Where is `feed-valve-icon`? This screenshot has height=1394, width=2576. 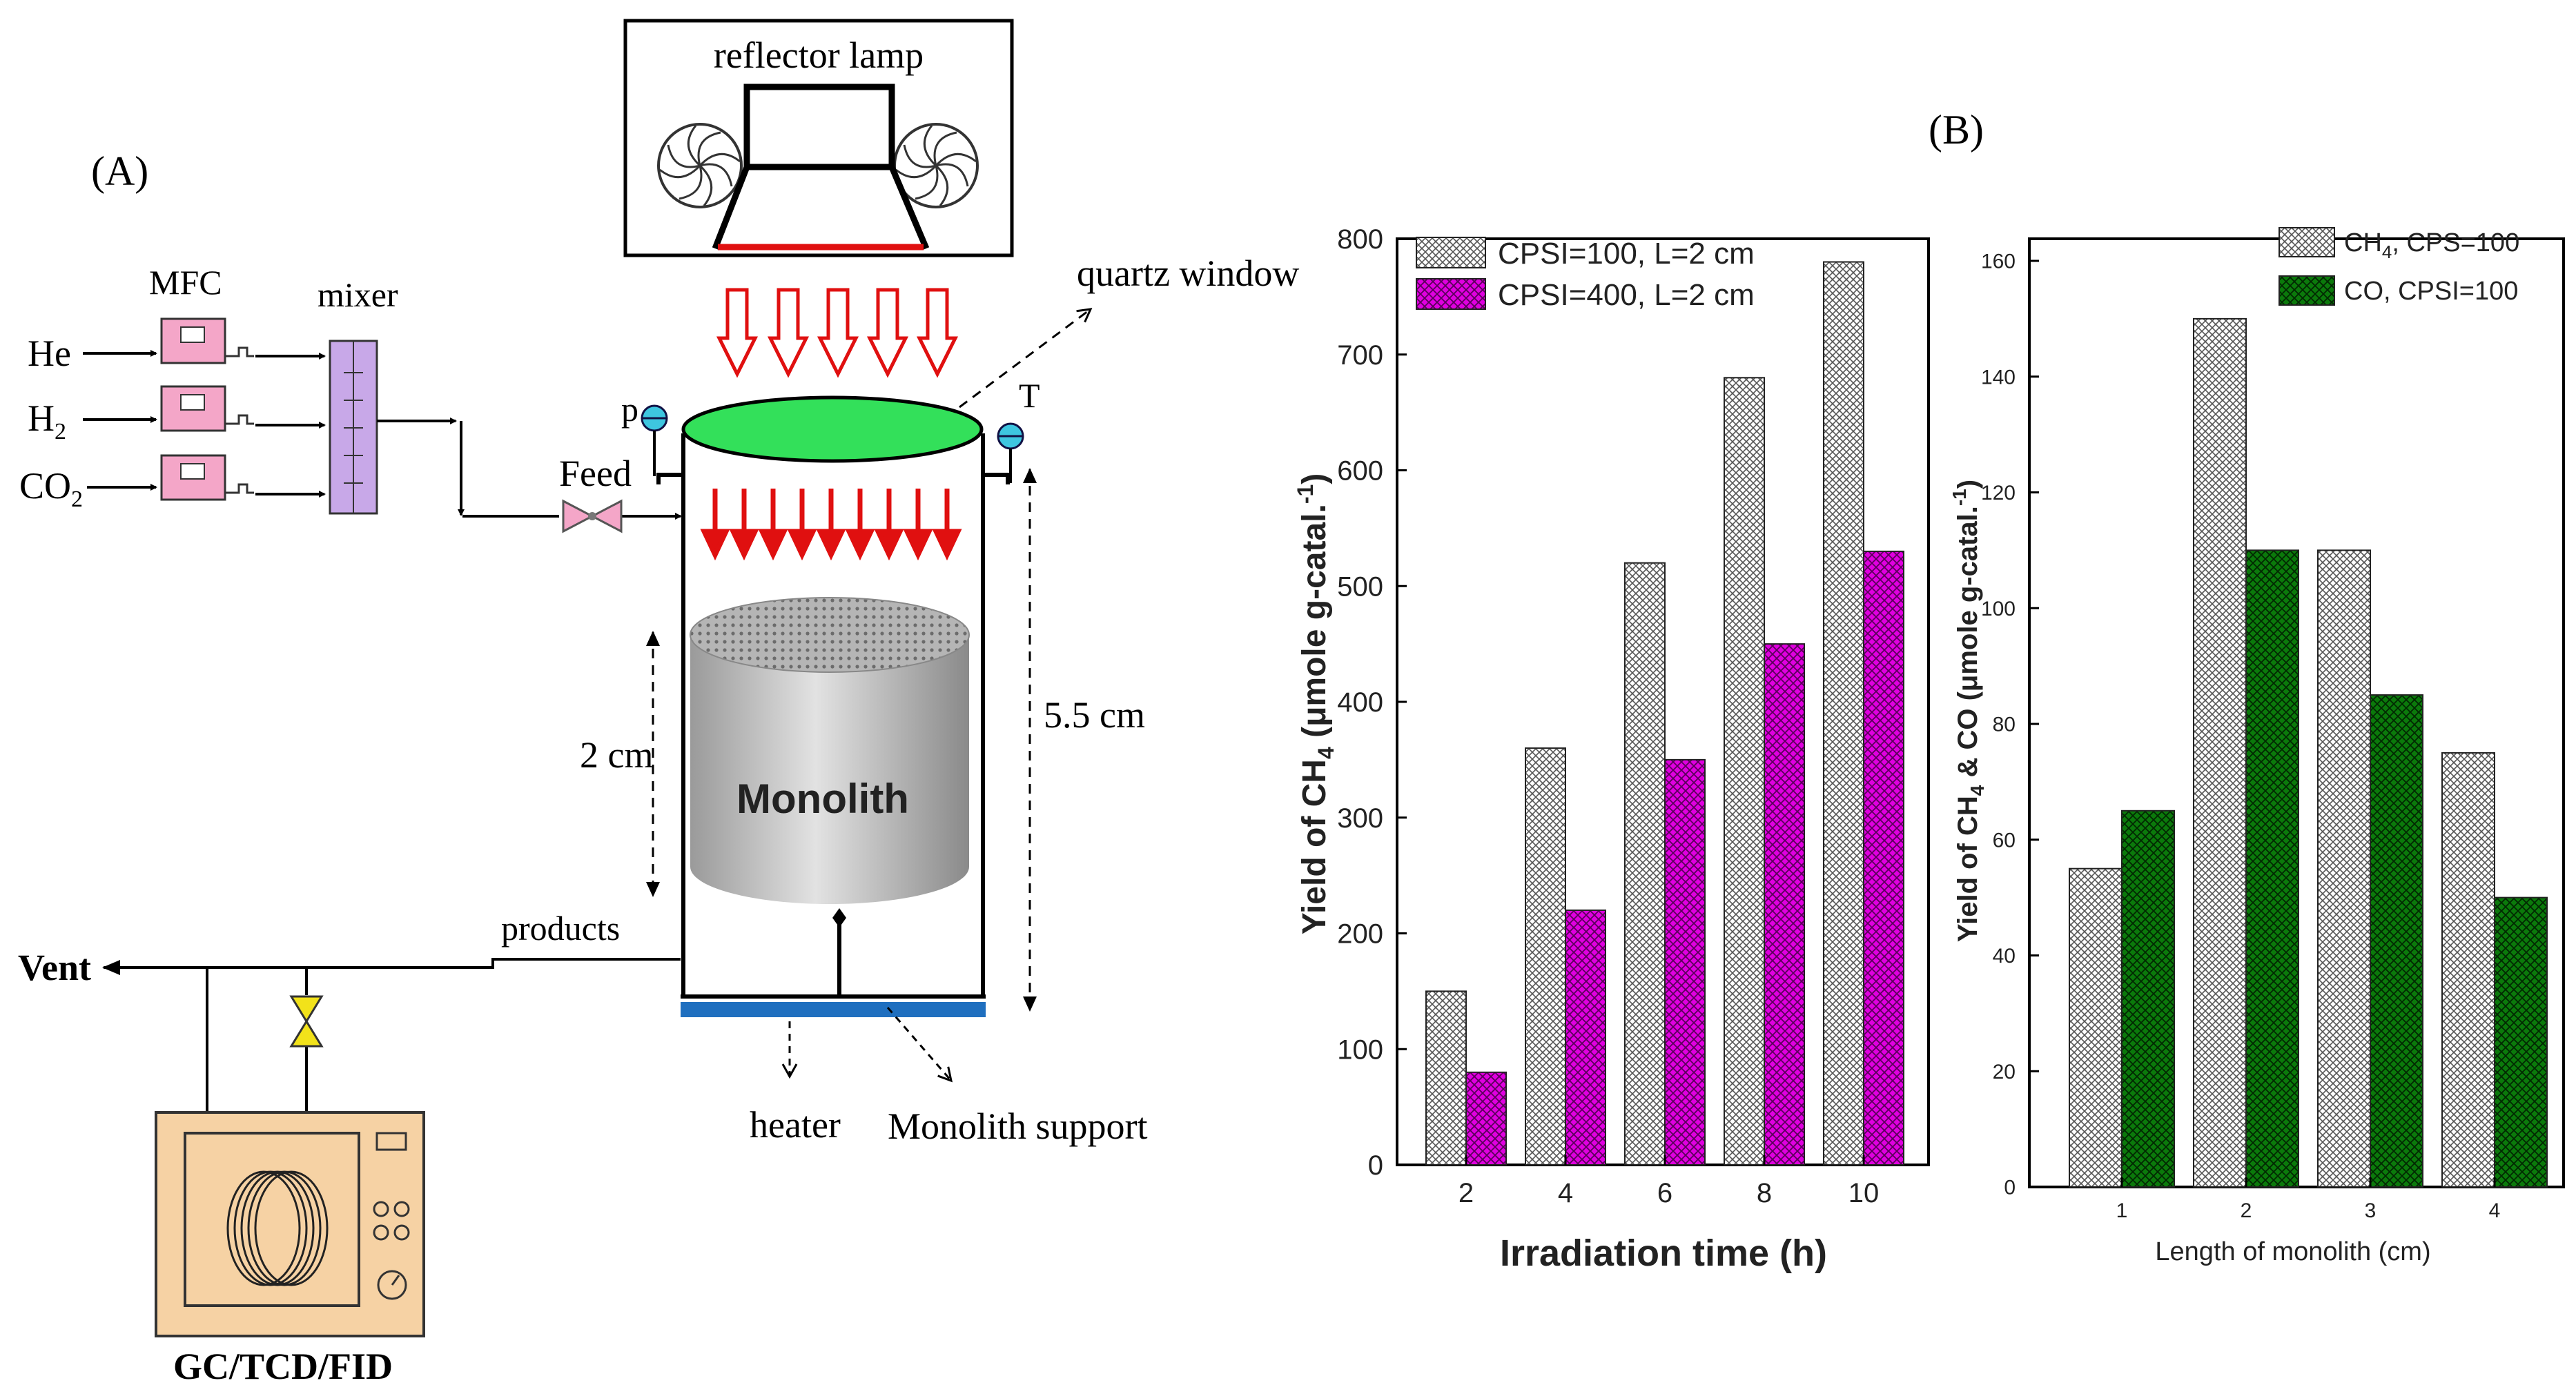
feed-valve-icon is located at coordinates (592, 516).